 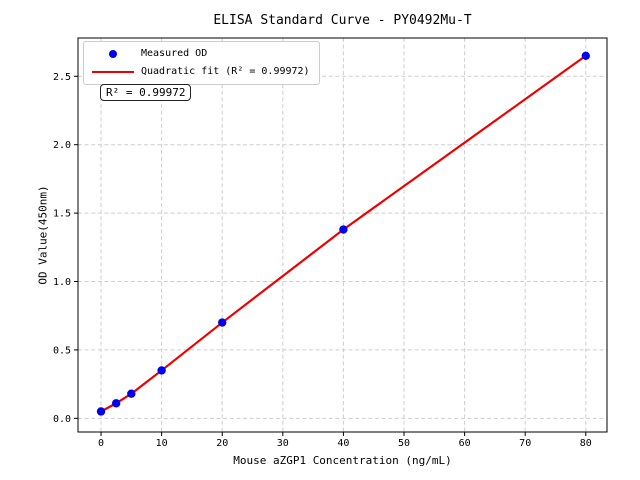 I want to click on y-tick-label: 0.0, so click(x=62, y=419).